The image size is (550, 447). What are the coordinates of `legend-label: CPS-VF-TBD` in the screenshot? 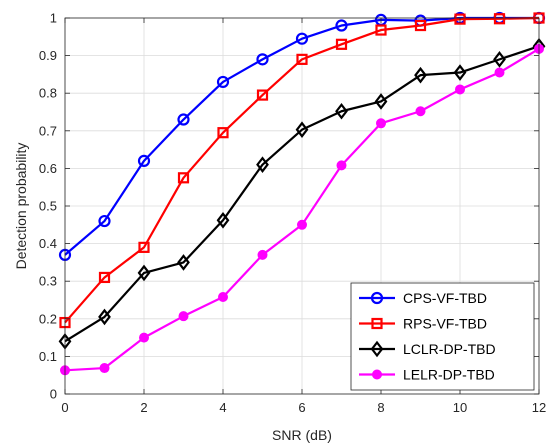 It's located at (445, 298).